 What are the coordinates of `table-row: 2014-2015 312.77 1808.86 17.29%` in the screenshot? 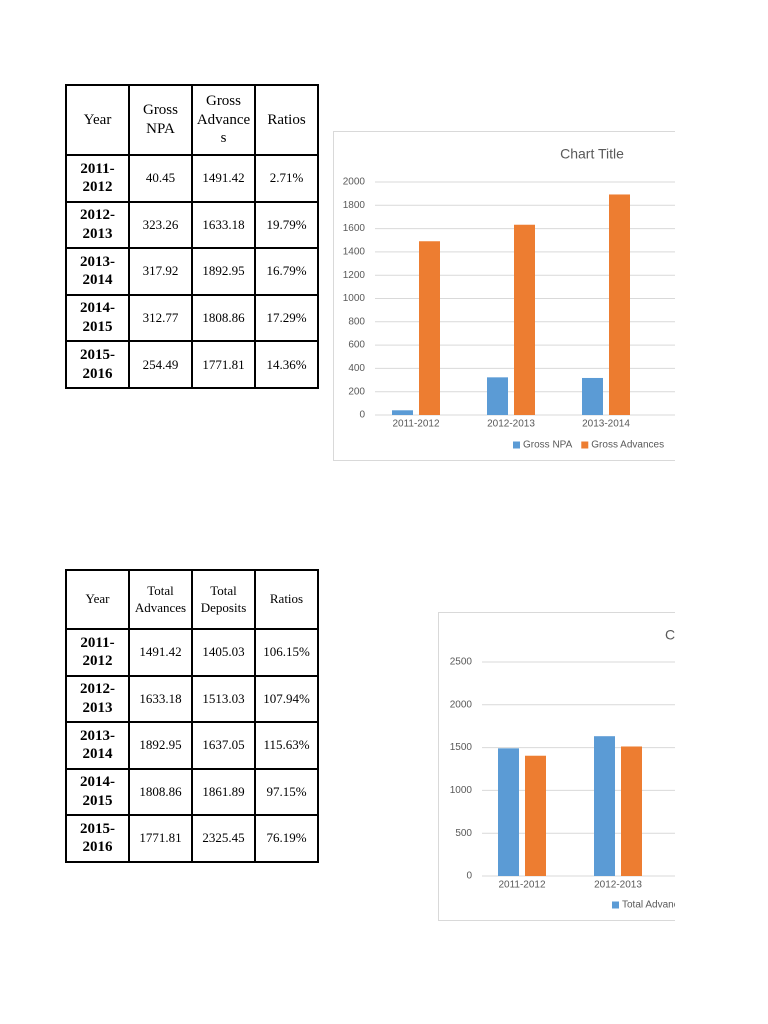 It's located at (192, 318).